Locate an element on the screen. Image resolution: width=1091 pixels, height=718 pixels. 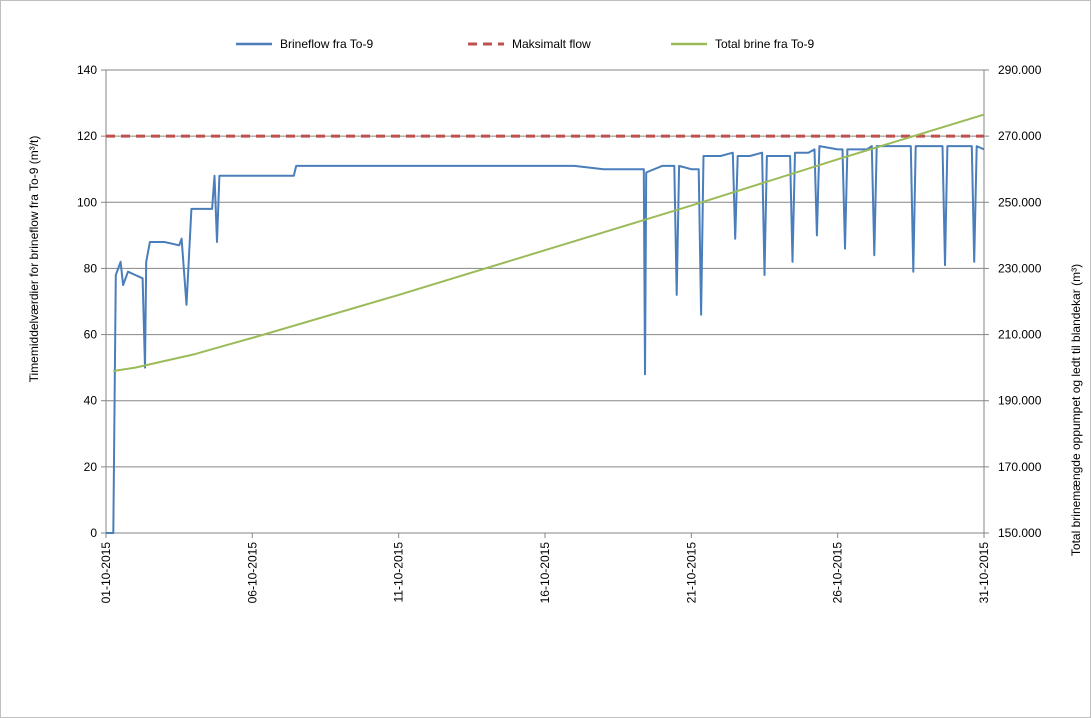
x-tick-label: 21-10-2015 is located at coordinates (691, 573).